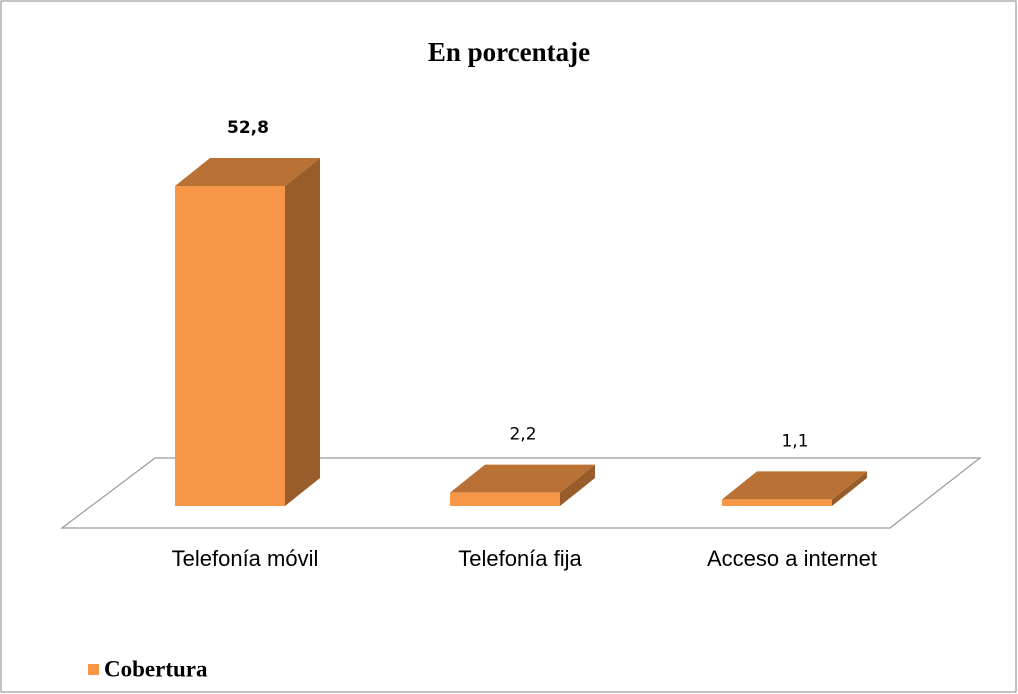 The image size is (1018, 694). Describe the element at coordinates (93, 669) in the screenshot. I see `legend-swatch` at that location.